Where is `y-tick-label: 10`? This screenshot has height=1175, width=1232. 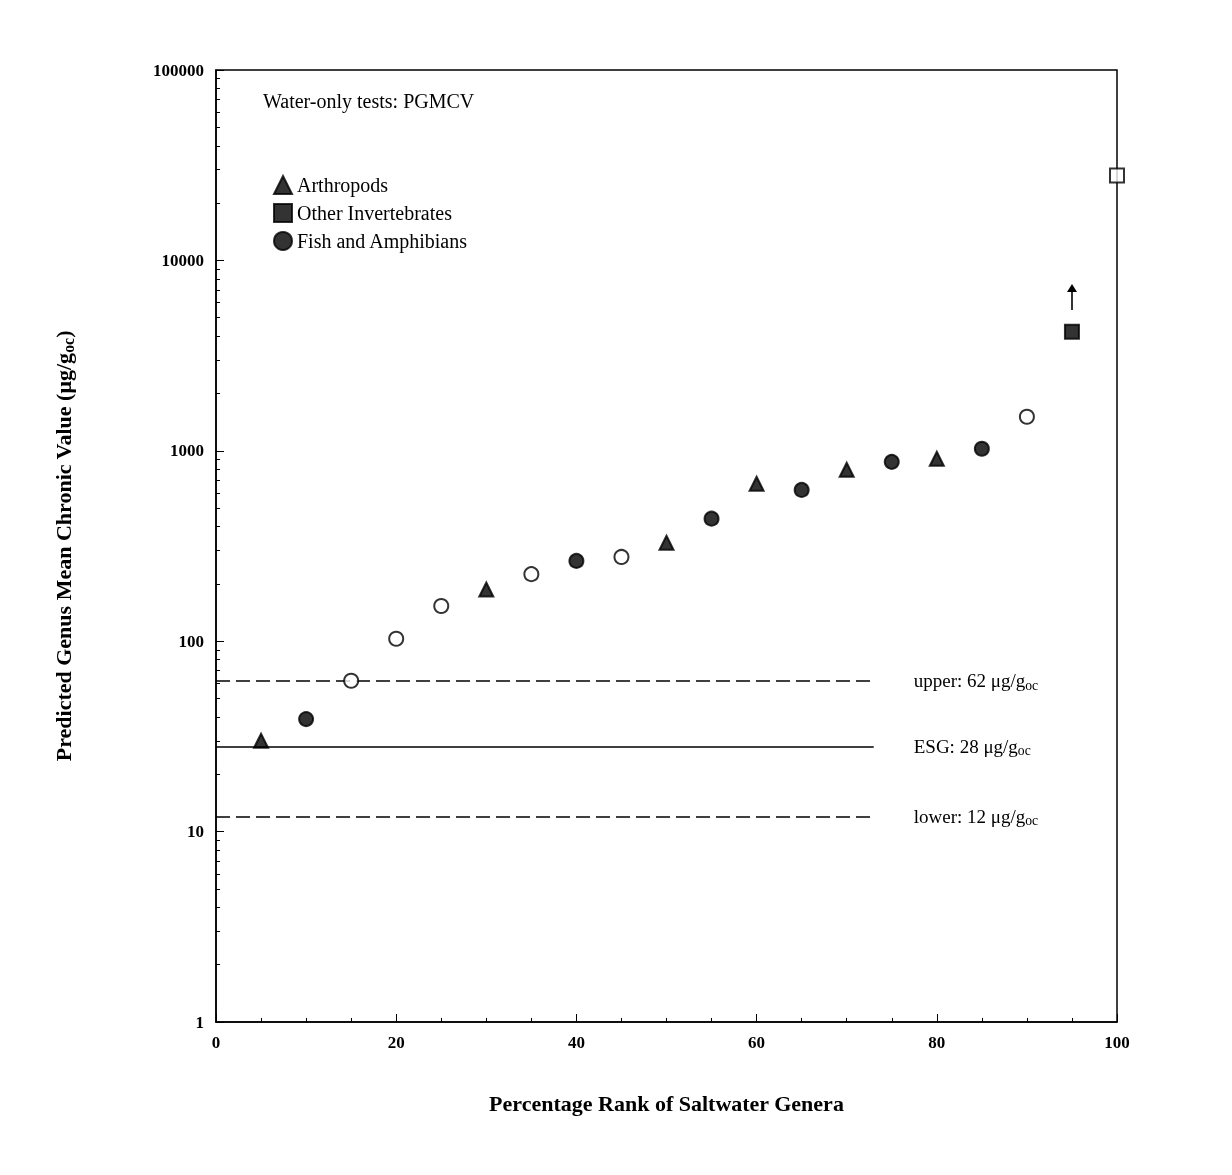 y-tick-label: 10 is located at coordinates (195, 832).